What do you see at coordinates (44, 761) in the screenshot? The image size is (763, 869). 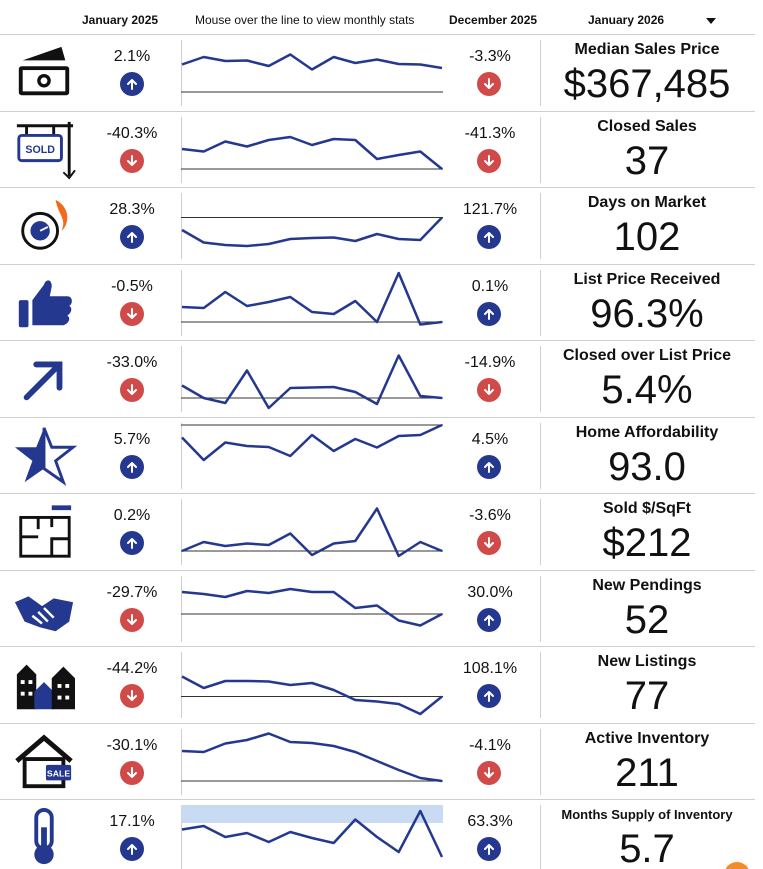 I see `house-sale-icon: SALE` at bounding box center [44, 761].